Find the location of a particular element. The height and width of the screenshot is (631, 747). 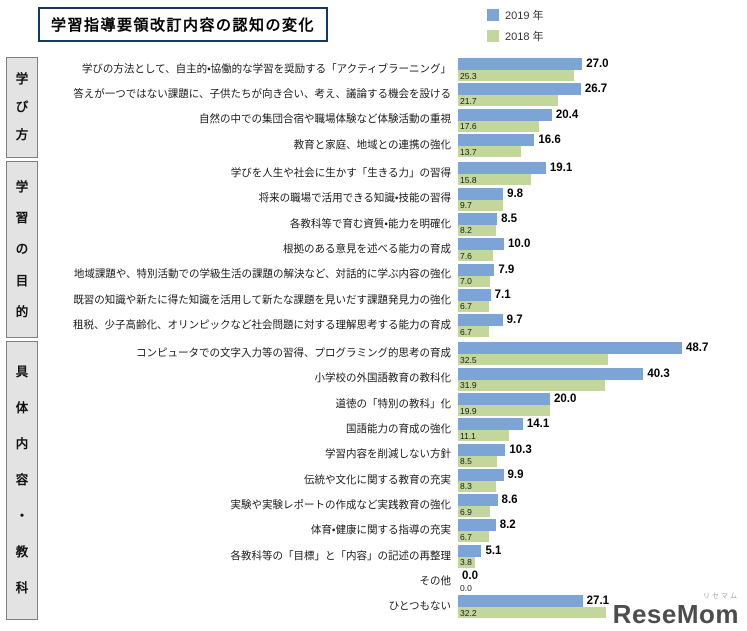

group-label-char: 容 is located at coordinates (22, 480).